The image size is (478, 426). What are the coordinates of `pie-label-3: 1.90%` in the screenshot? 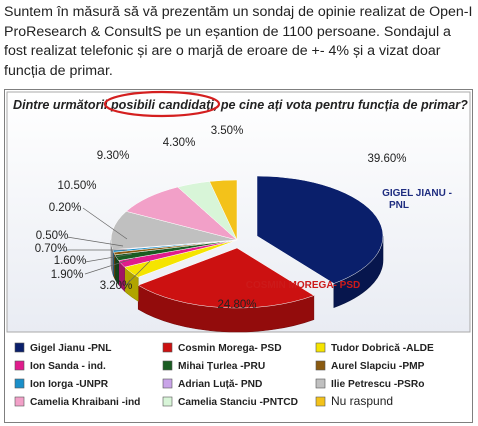 It's located at (67, 275).